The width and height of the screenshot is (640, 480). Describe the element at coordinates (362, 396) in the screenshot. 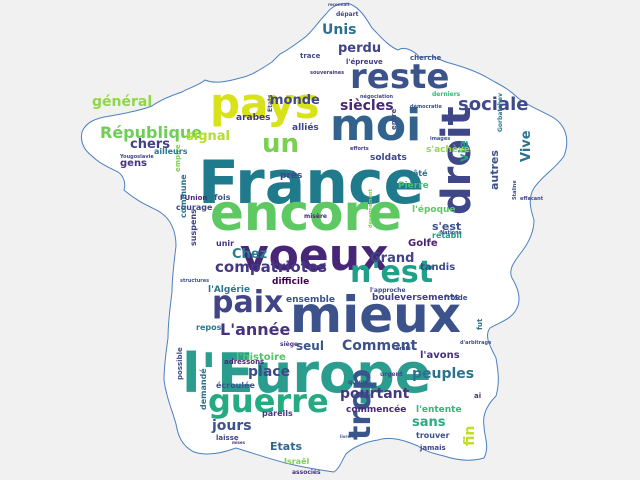

I see `word-91: soient` at that location.